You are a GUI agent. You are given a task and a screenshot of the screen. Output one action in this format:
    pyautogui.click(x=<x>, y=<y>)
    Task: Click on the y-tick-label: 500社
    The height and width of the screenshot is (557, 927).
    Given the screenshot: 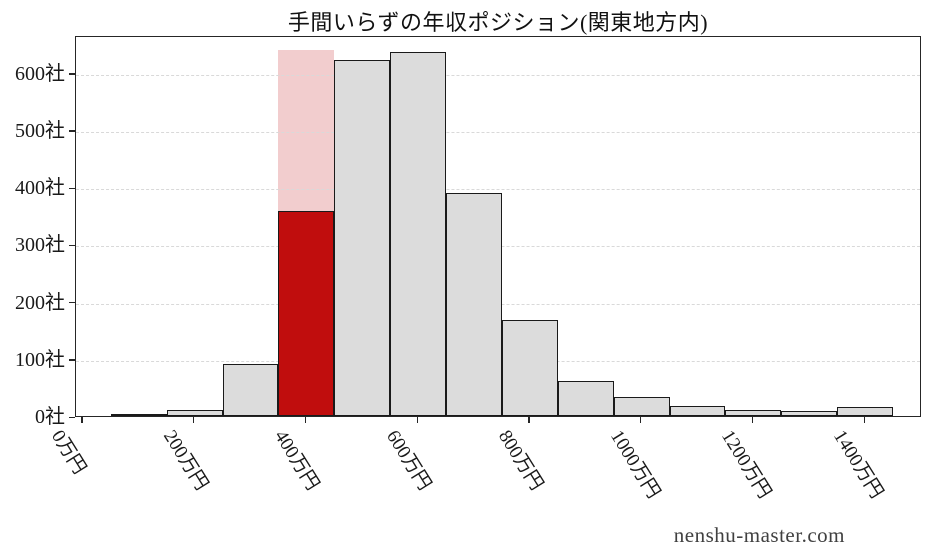 What is the action you would take?
    pyautogui.click(x=40, y=130)
    